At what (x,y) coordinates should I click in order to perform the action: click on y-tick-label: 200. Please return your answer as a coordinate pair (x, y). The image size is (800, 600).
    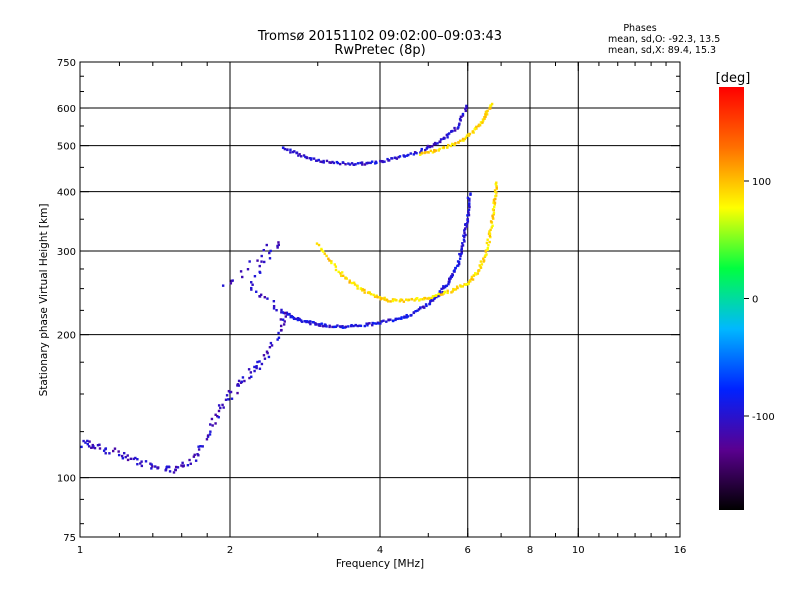
    Looking at the image, I should click on (66, 336).